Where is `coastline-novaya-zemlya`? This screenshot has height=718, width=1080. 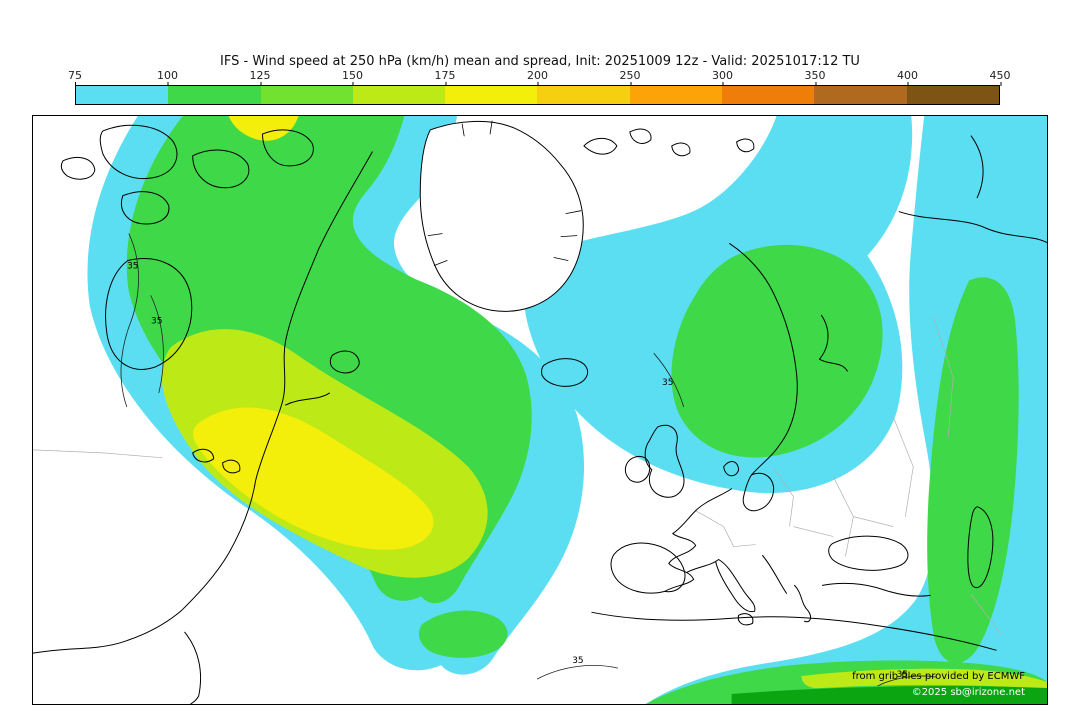
coastline-novaya-zemlya is located at coordinates (977, 167).